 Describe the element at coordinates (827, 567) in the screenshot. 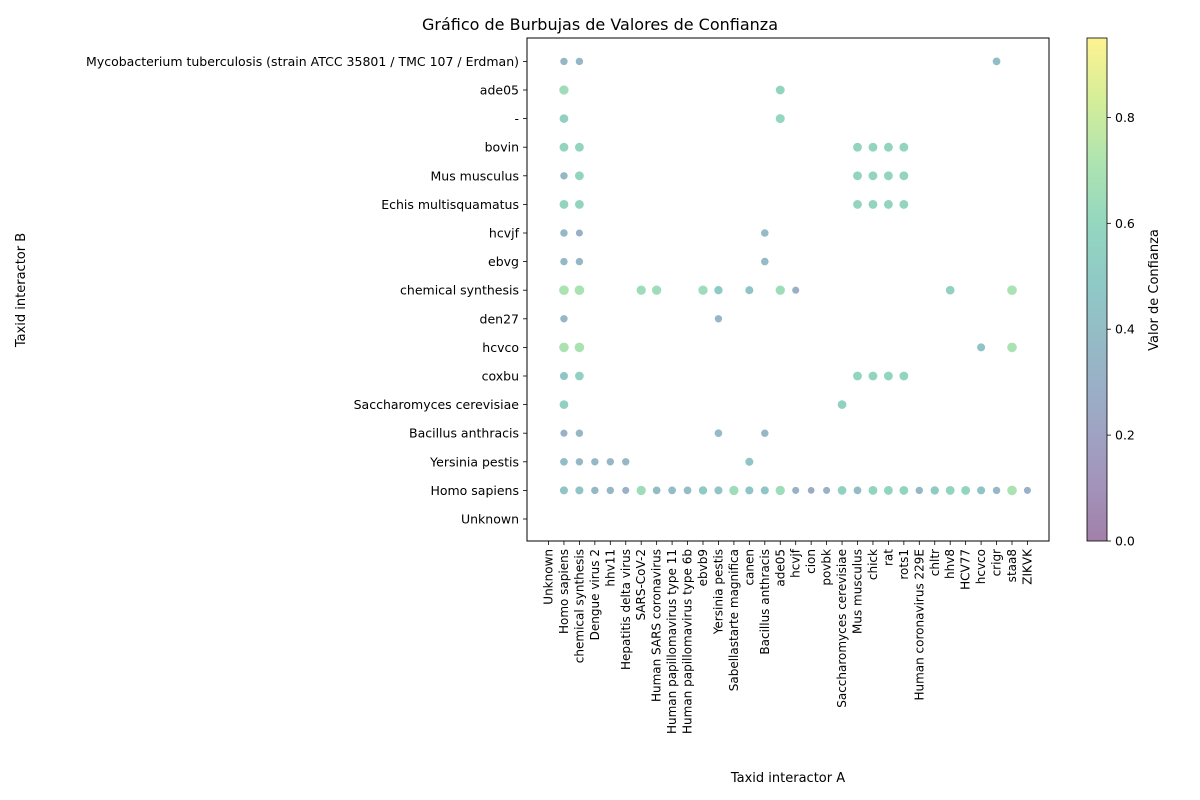

I see `x-tick-label: povbk` at that location.